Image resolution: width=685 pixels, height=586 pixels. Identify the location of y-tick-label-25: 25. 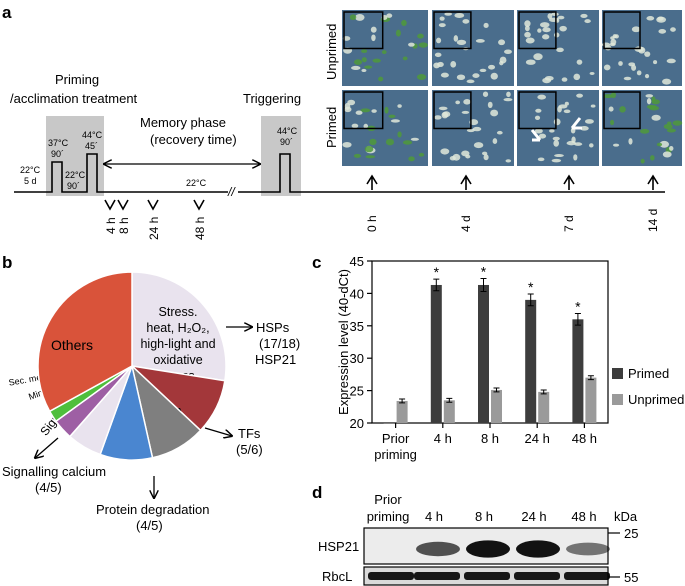
(357, 391).